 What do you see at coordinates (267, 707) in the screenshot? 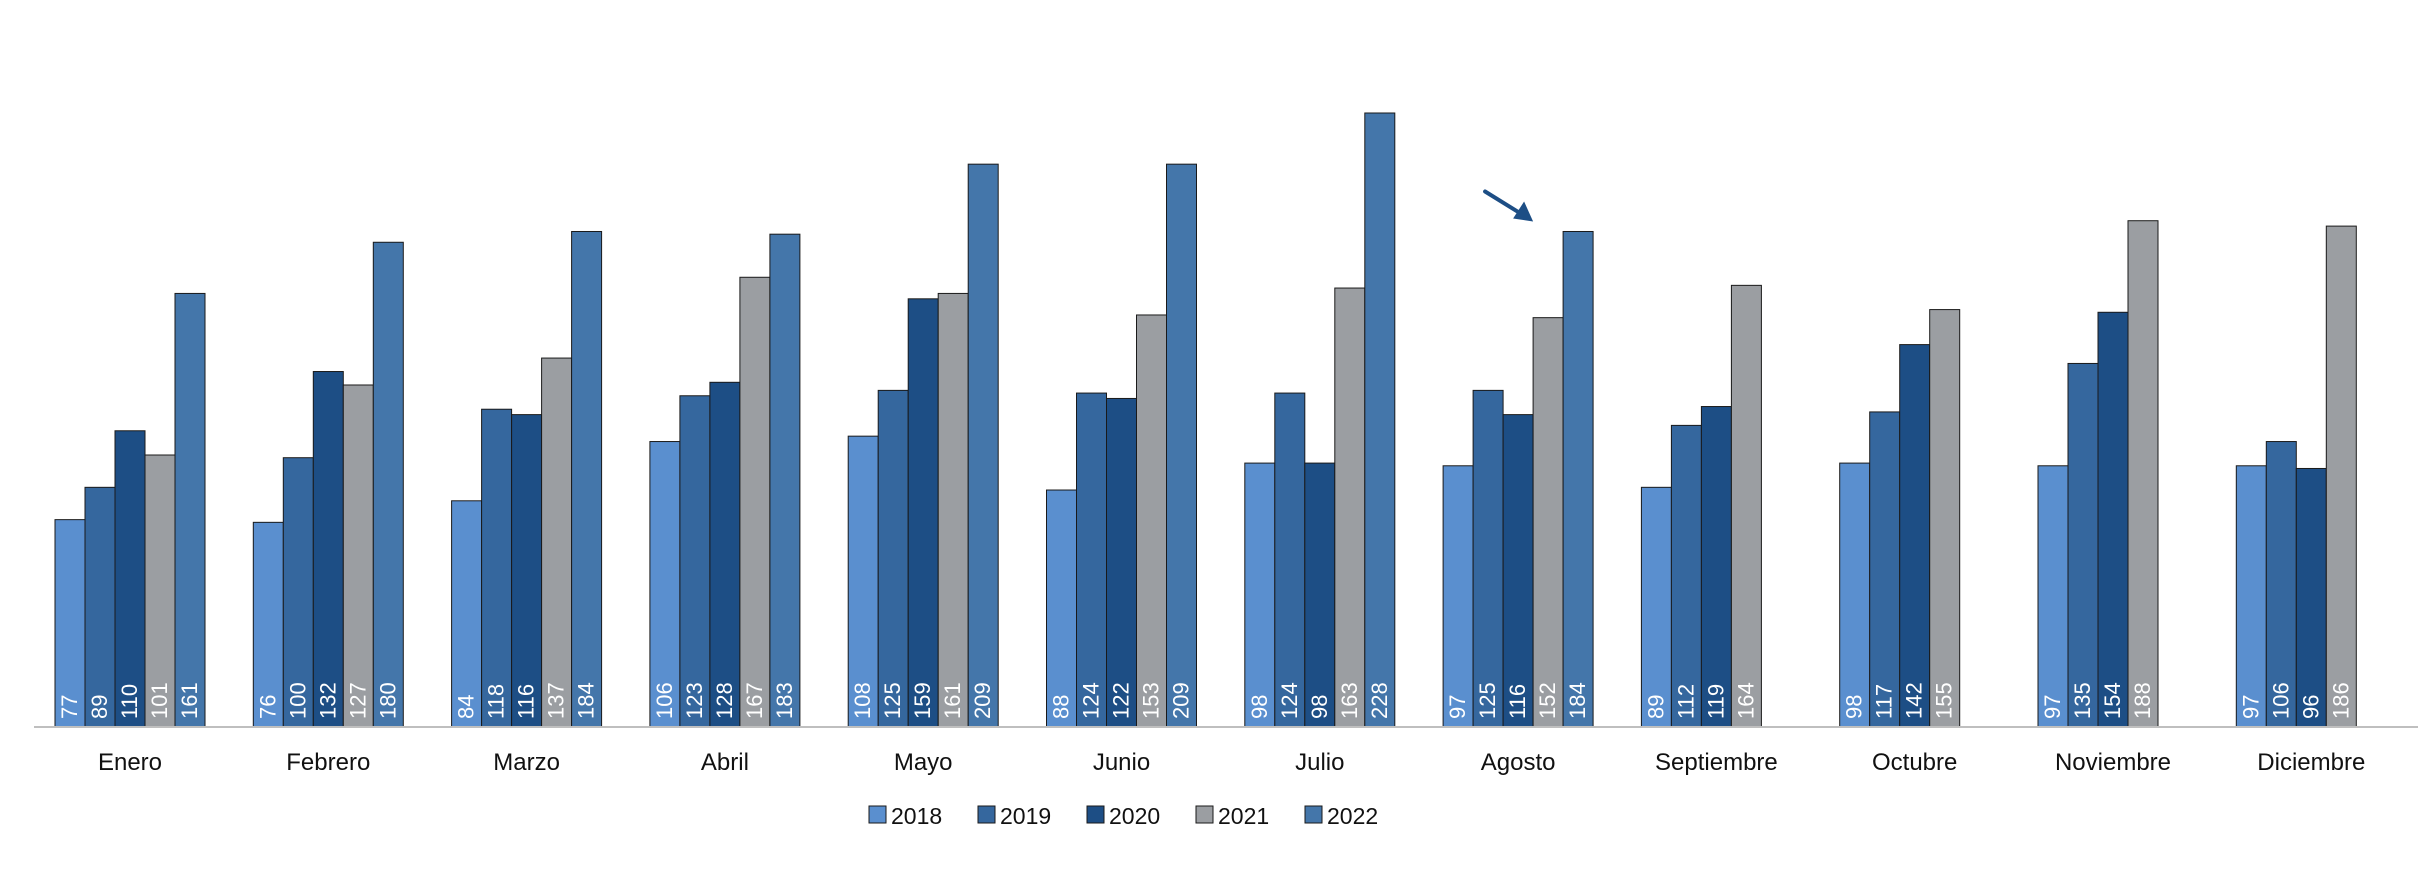
I see `data-label-2018-febrero: 76` at bounding box center [267, 707].